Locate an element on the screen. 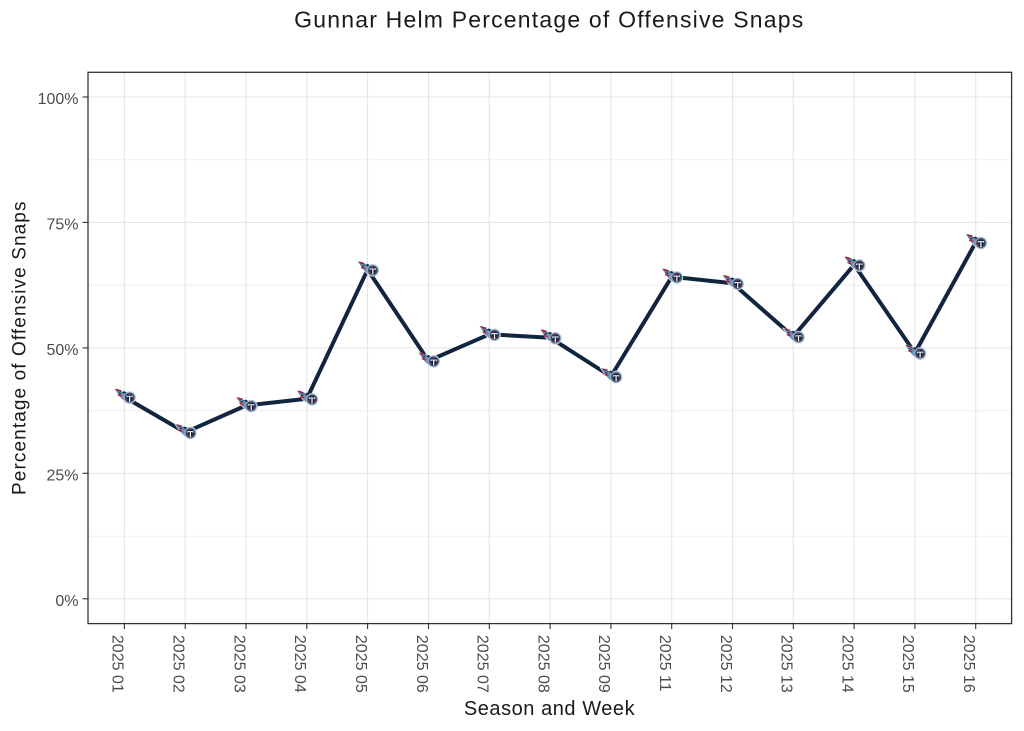  svg-text: 50% is located at coordinates (62, 350).